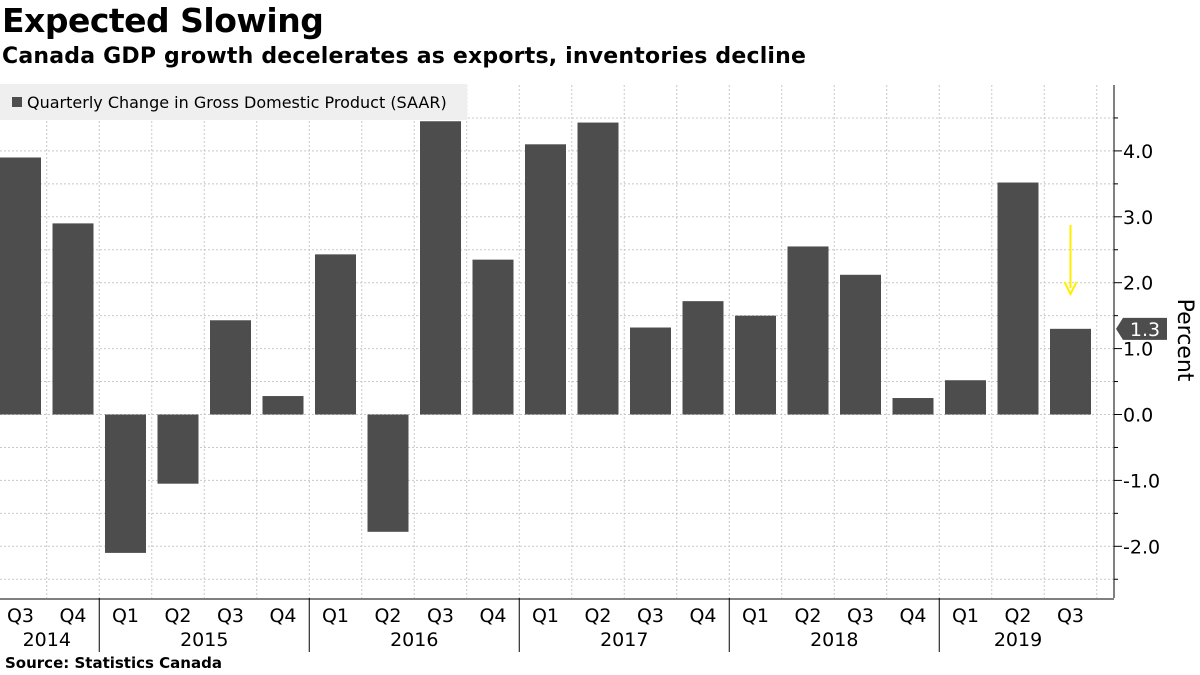 The height and width of the screenshot is (675, 1200). I want to click on y-tick-label: 4.0, so click(1138, 152).